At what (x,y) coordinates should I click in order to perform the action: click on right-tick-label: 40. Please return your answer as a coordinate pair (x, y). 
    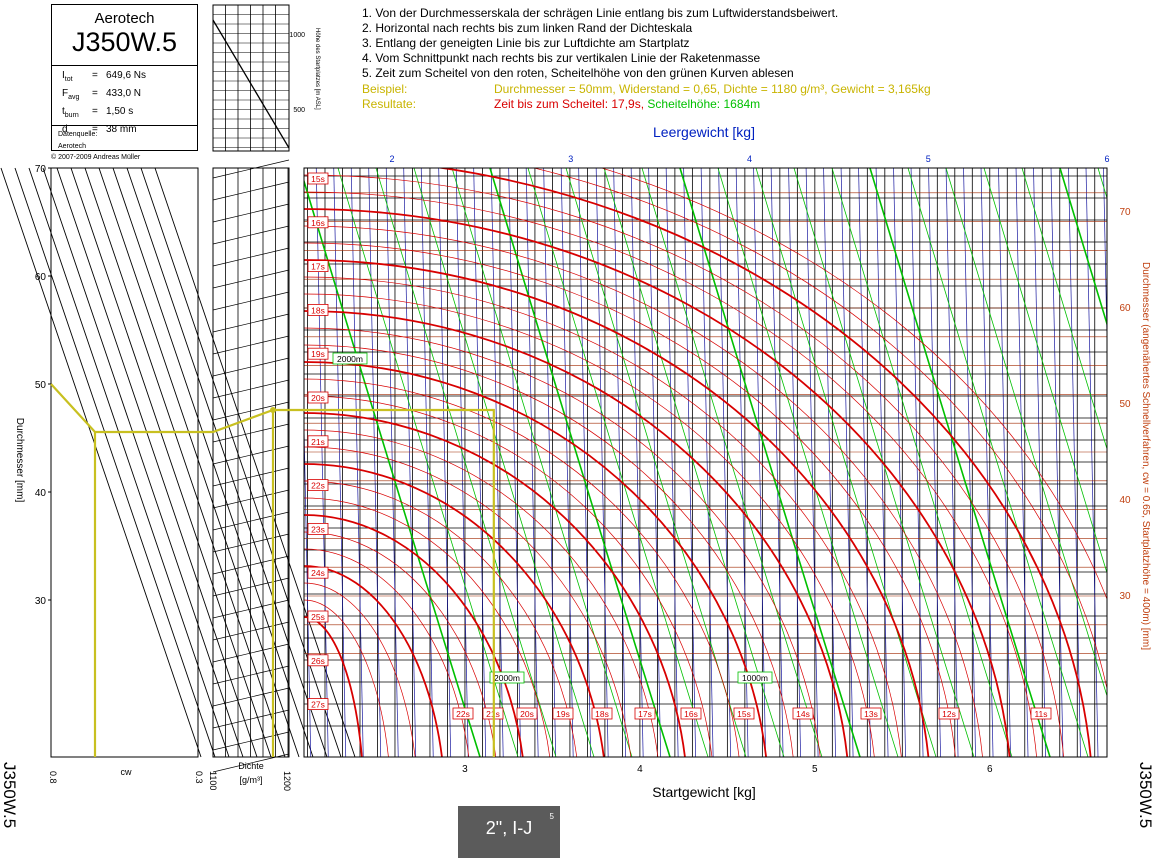
    Looking at the image, I should click on (1125, 500).